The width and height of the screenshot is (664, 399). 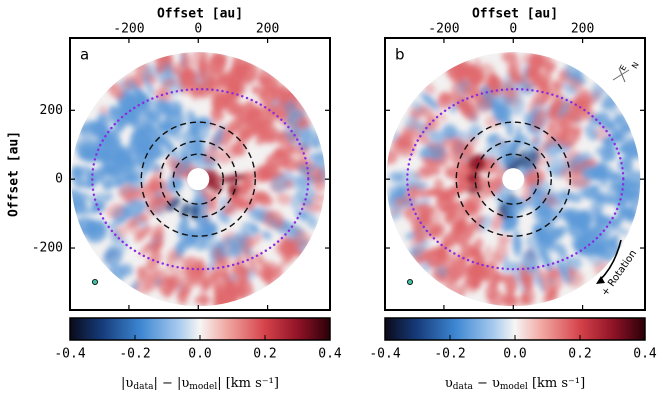 What do you see at coordinates (645, 354) in the screenshot?
I see `colorbar-tick-label: 0.4` at bounding box center [645, 354].